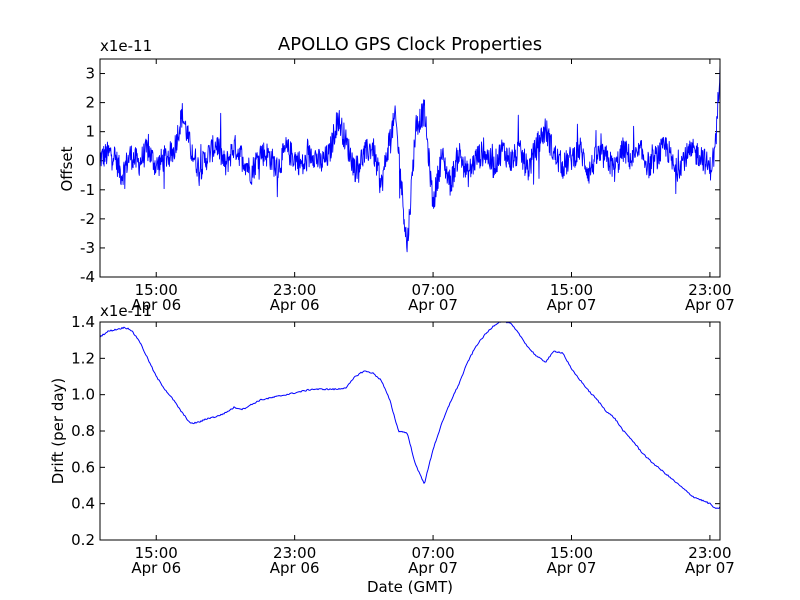  I want to click on offset-plot-y-axis-label: Offset, so click(67, 168).